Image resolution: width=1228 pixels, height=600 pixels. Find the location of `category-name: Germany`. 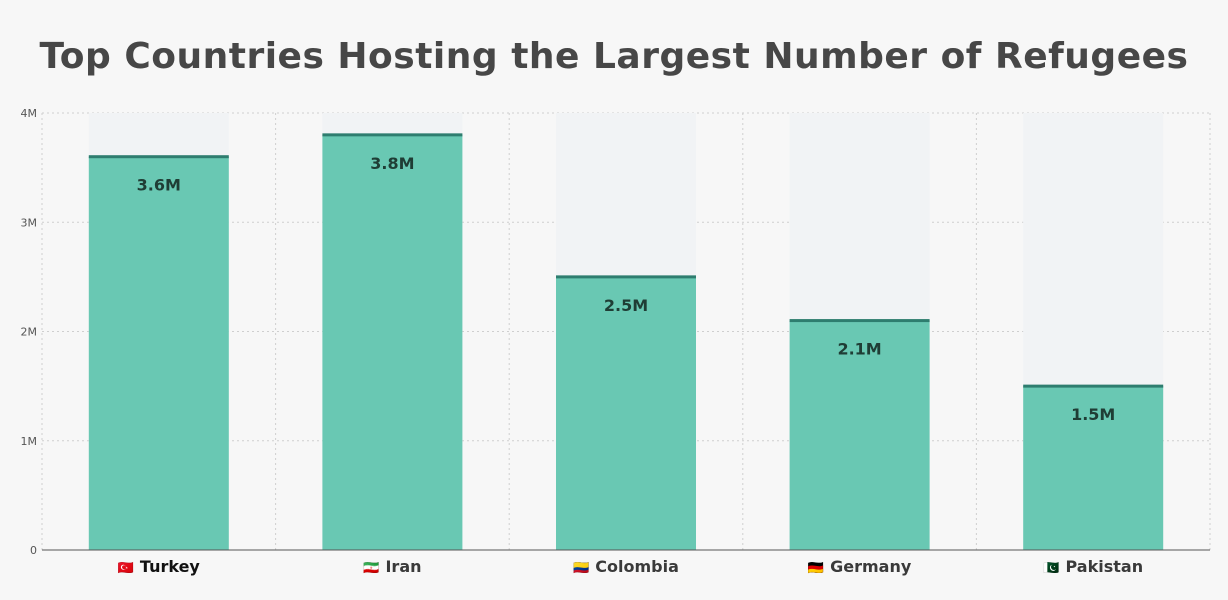

category-name: Germany is located at coordinates (871, 566).